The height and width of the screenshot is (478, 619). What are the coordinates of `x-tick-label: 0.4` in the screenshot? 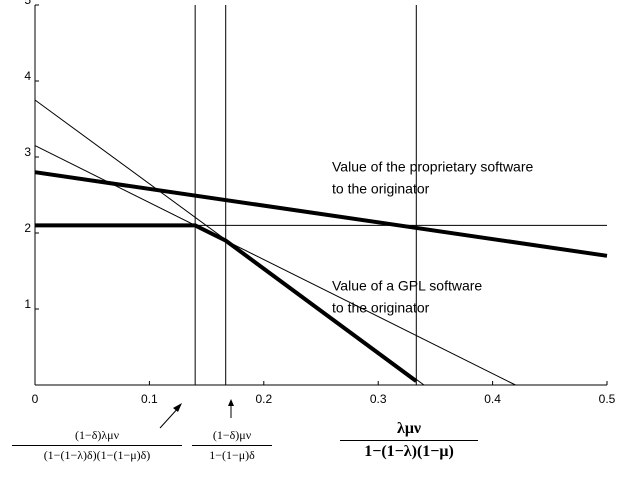 It's located at (492, 399).